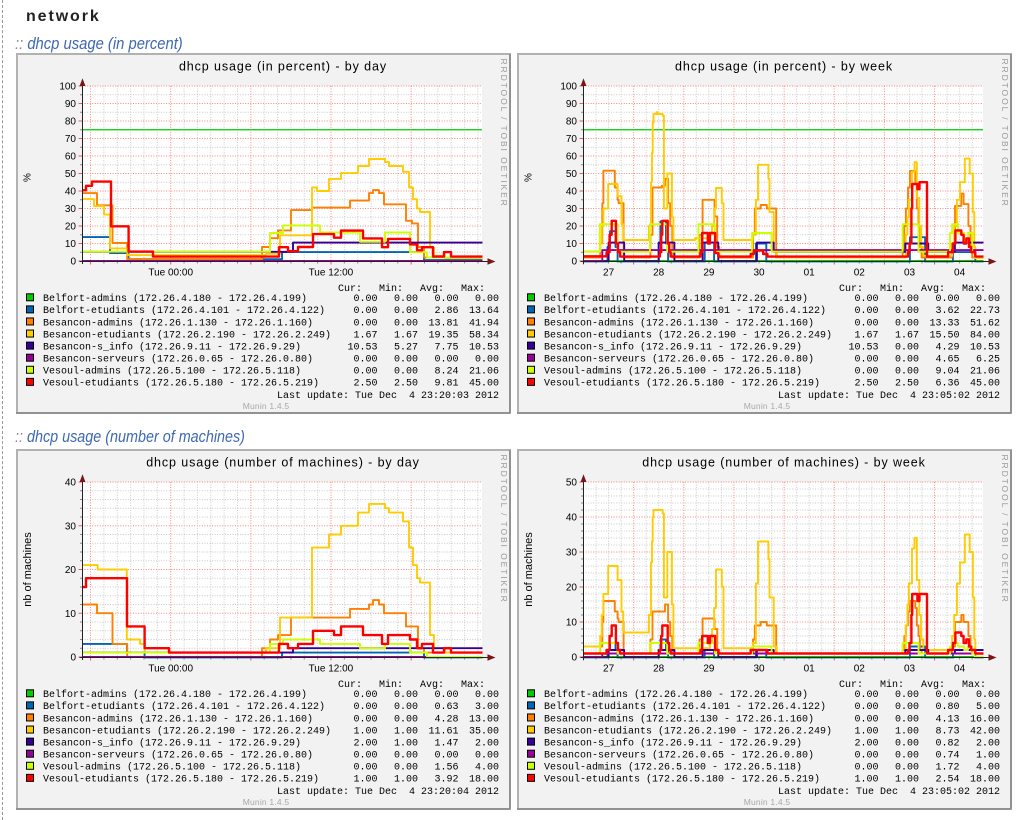  What do you see at coordinates (985, 323) in the screenshot?
I see `svg-text: 51.62` at bounding box center [985, 323].